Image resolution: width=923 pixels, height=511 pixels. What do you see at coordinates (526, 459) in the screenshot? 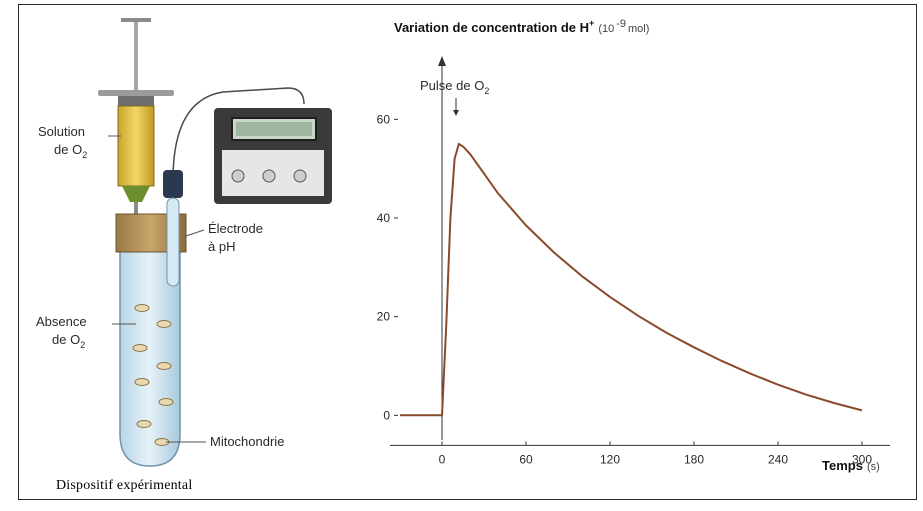
I see `x-tick-label: 60` at bounding box center [526, 459].